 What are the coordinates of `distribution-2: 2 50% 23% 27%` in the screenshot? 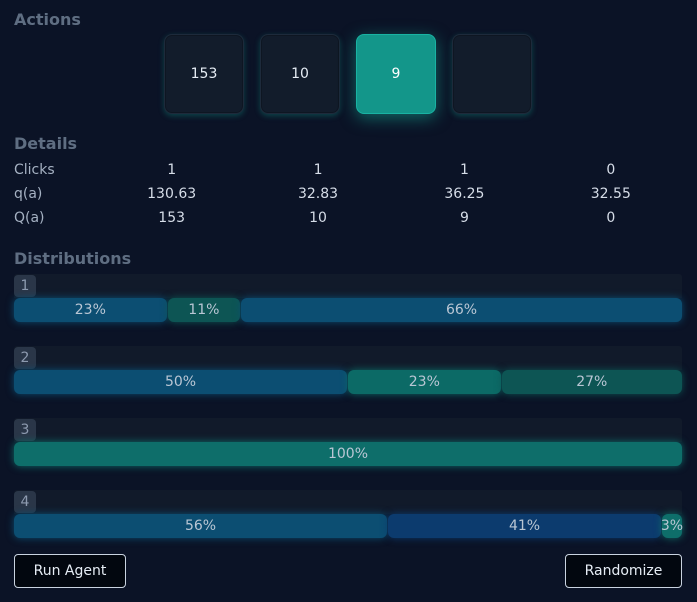 It's located at (348, 370).